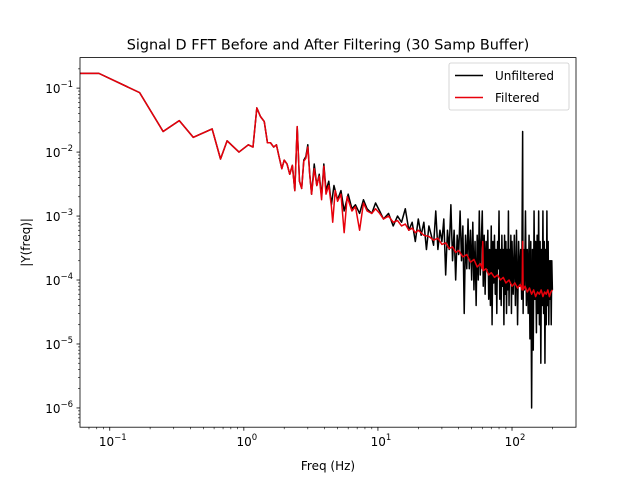 The width and height of the screenshot is (640, 480). Describe the element at coordinates (515, 441) in the screenshot. I see `x-tick-label: 10²` at that location.